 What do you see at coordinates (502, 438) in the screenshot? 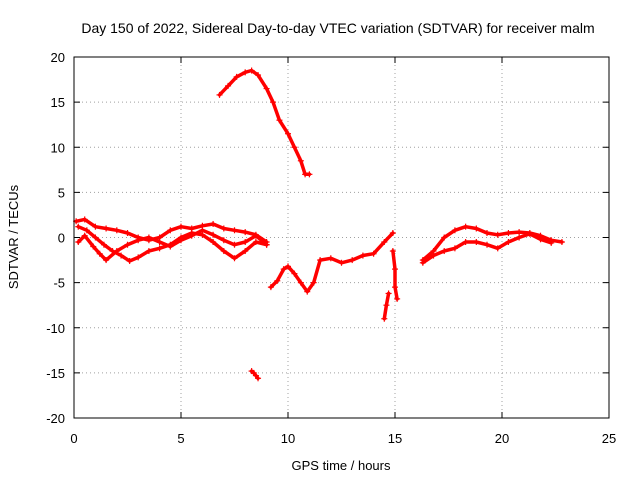
I see `x-tick-label: 20` at bounding box center [502, 438].